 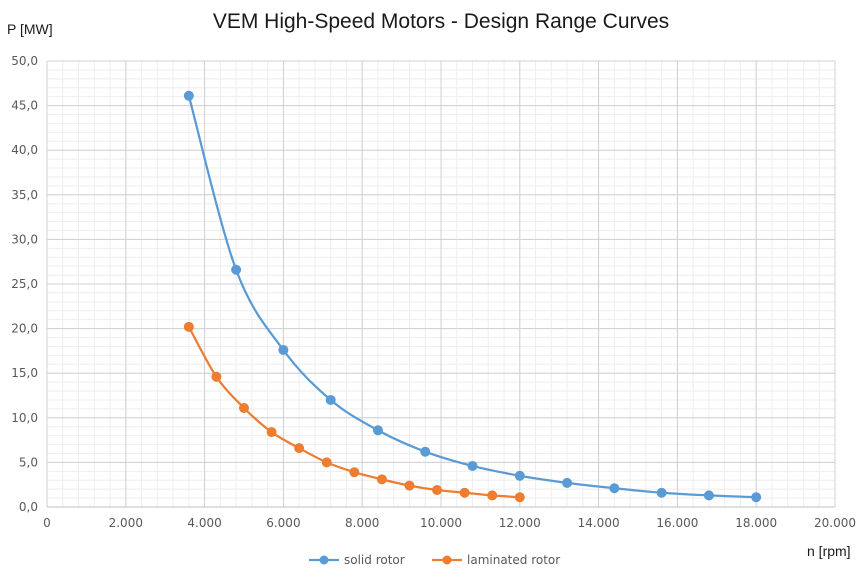 I want to click on legend-label-laminated-rotor: laminated rotor, so click(x=513, y=560).